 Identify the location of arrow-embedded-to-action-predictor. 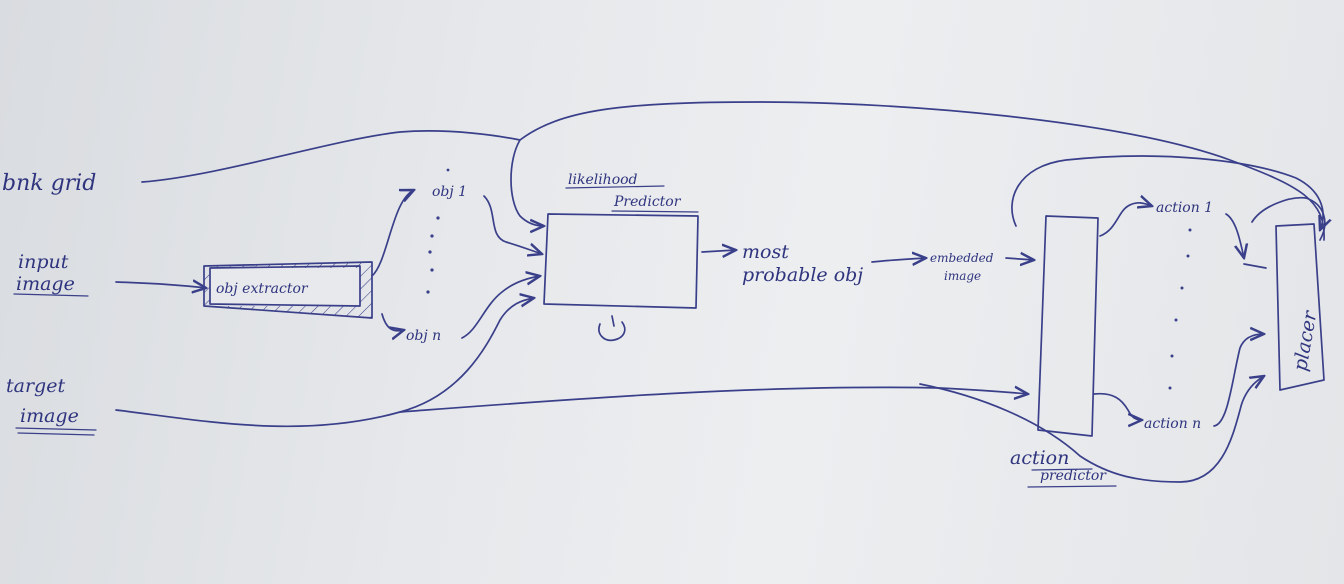
(1019, 259).